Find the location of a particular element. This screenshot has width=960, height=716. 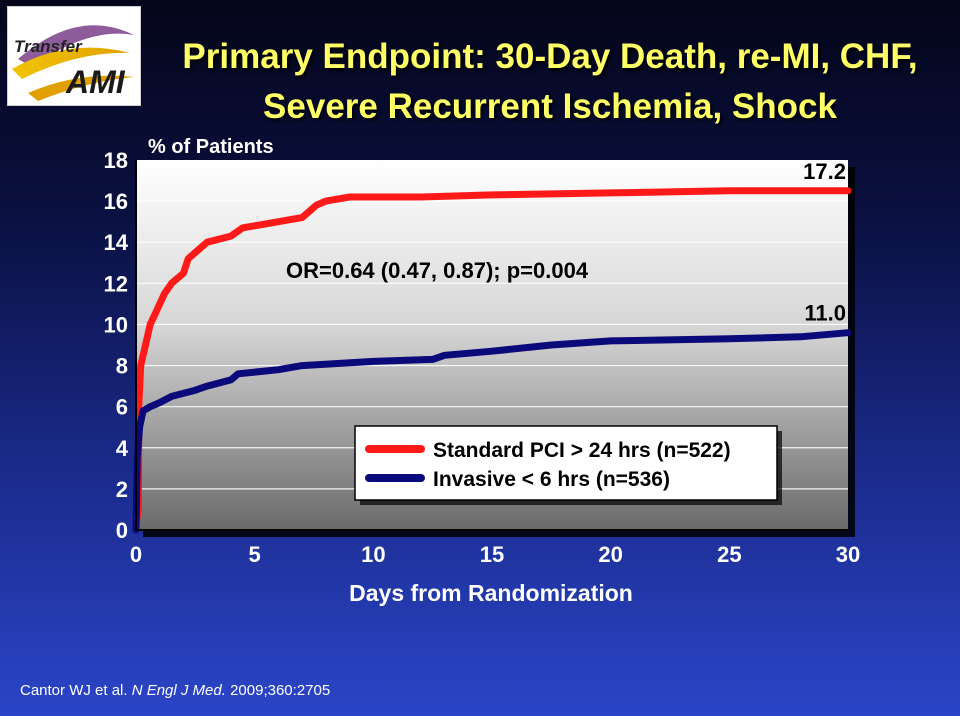

series-end-label: 11.0 is located at coordinates (825, 313).